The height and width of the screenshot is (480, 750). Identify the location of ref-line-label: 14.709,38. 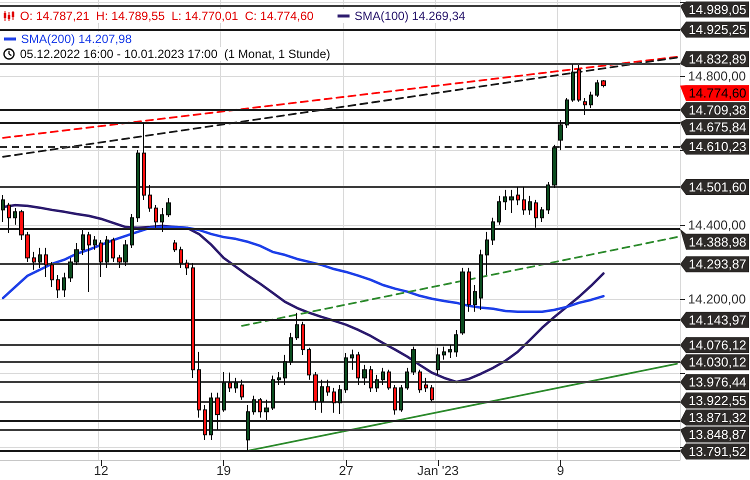
(717, 110).